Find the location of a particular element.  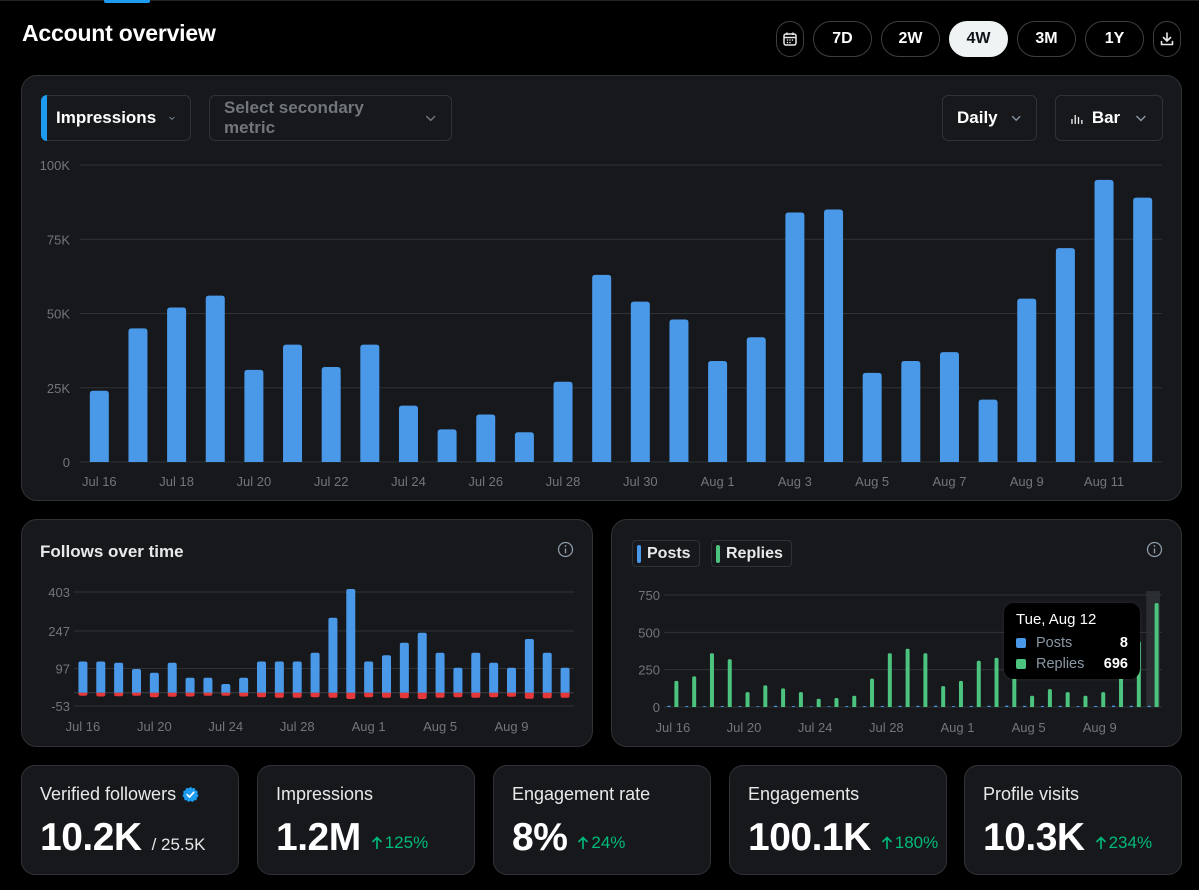

y-tick-label: 750 is located at coordinates (649, 595).